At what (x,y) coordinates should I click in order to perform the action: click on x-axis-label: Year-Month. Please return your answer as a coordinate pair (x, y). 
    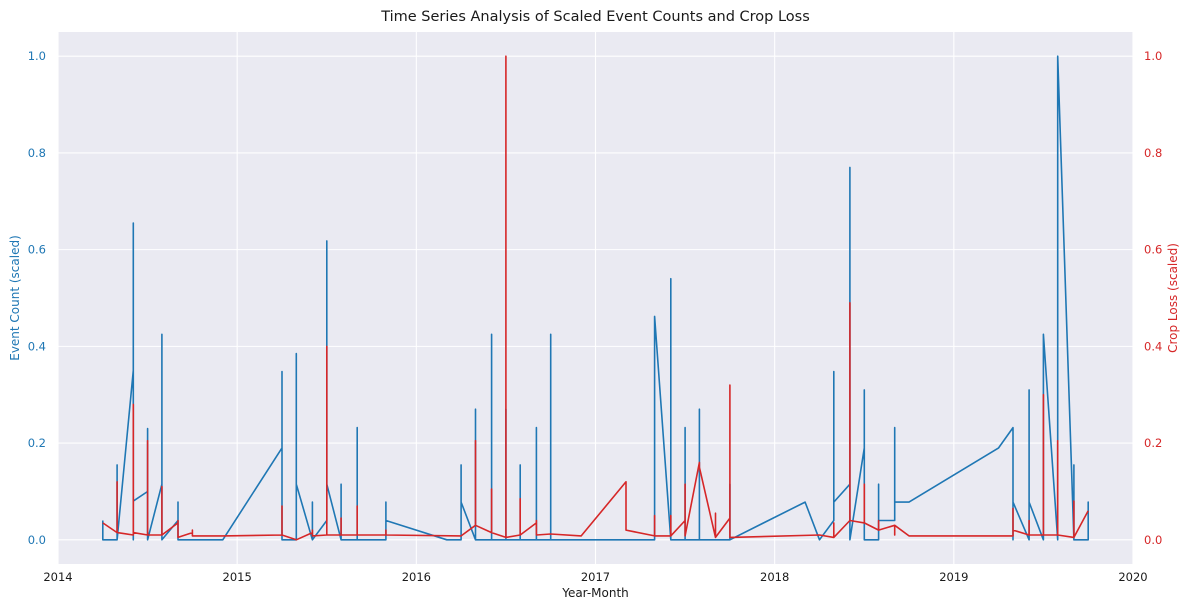
    Looking at the image, I should click on (595, 593).